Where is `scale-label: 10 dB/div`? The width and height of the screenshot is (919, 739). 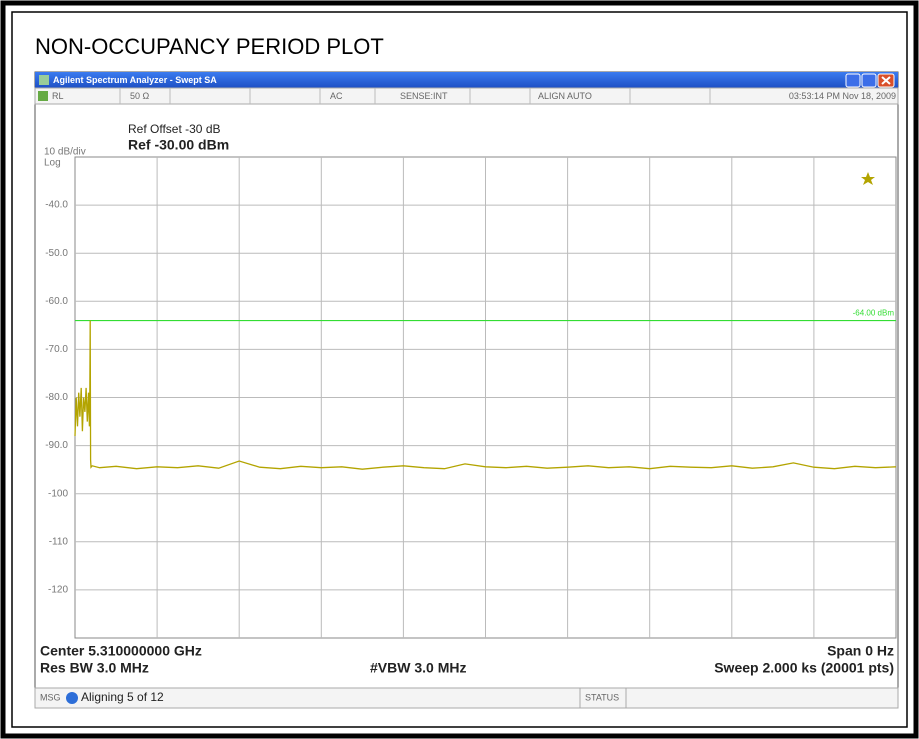 scale-label: 10 dB/div is located at coordinates (65, 152).